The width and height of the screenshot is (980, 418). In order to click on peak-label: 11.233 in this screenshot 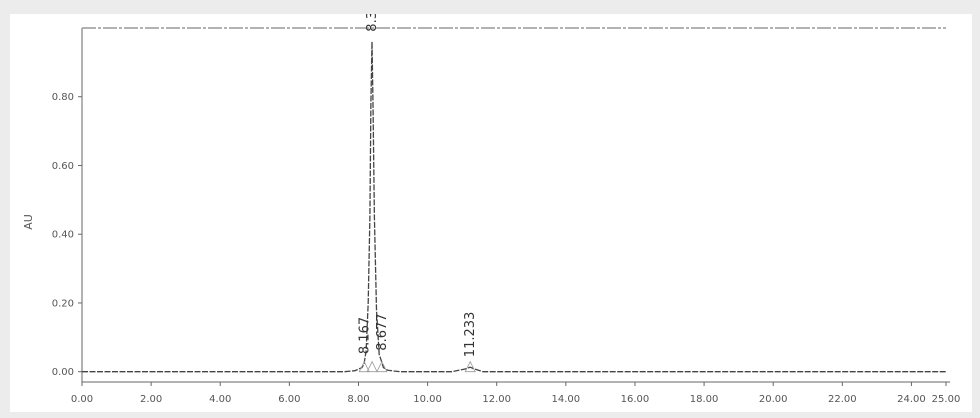, I will do `click(470, 335)`.